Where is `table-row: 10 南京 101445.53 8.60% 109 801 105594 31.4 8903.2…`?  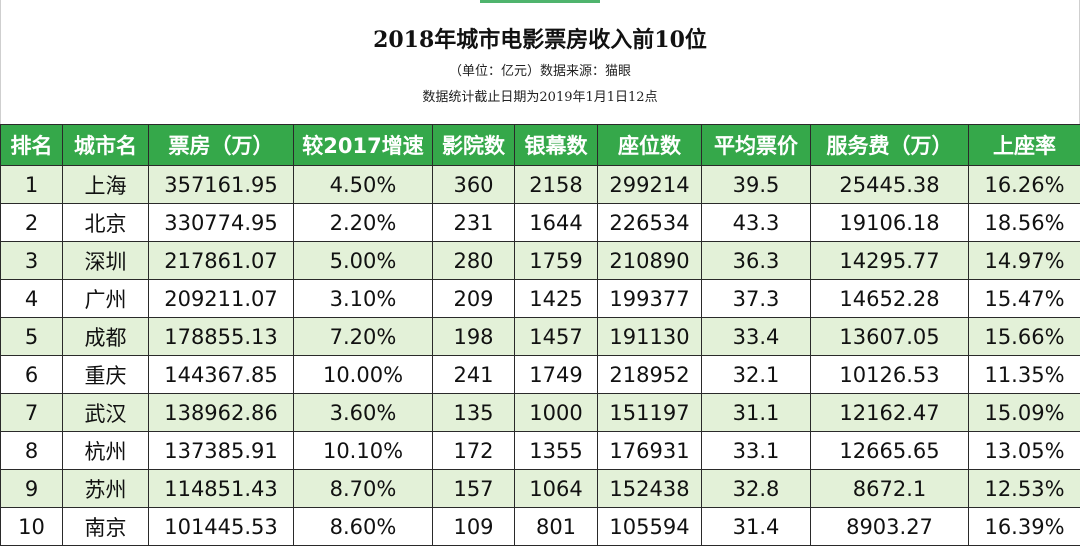 table-row: 10 南京 101445.53 8.60% 109 801 105594 31.4 8903.2… is located at coordinates (540, 526).